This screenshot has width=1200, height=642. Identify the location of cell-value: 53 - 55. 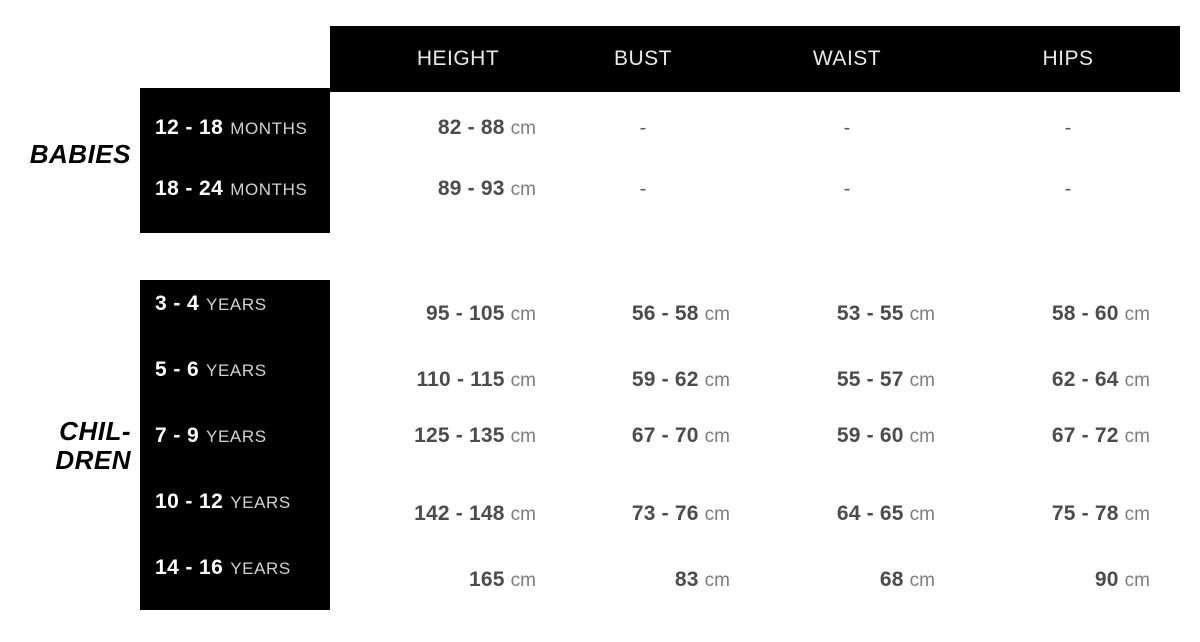
(870, 313).